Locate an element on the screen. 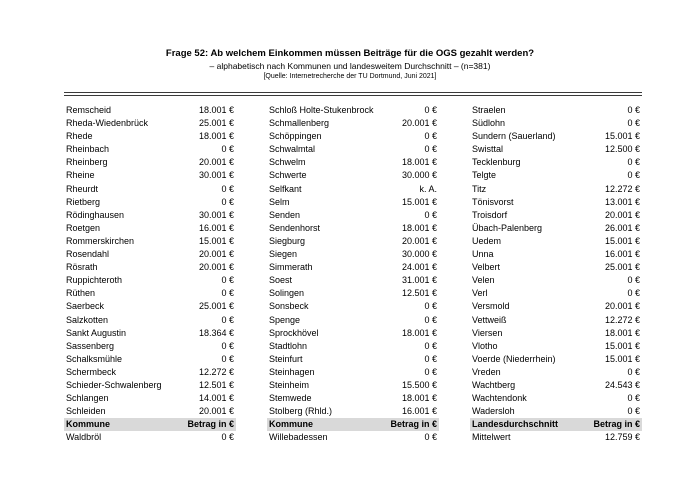  municipality-name: Schmallenberg is located at coordinates (299, 123).